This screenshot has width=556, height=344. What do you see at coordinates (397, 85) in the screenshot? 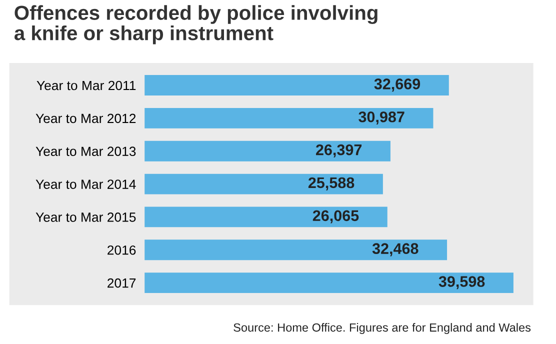
I see `data-label: 32,669` at bounding box center [397, 85].